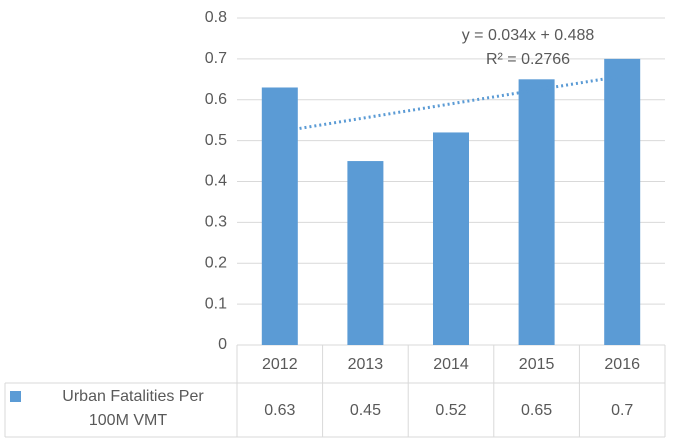  What do you see at coordinates (216, 303) in the screenshot?
I see `y-tick-label: 0.1` at bounding box center [216, 303].